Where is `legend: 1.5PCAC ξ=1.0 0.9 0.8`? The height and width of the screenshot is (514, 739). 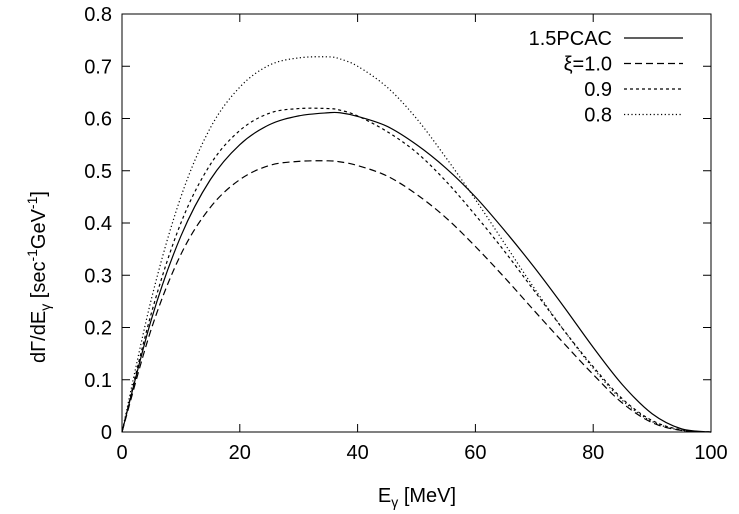
legend: 1.5PCAC ξ=1.0 0.9 0.8 is located at coordinates (606, 77).